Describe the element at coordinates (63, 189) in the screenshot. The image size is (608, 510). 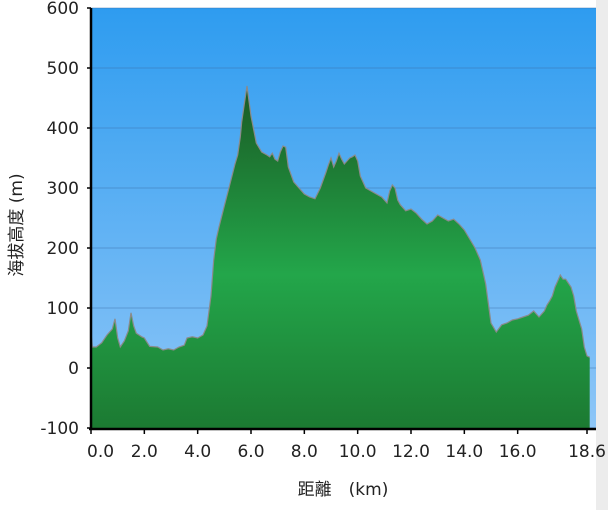
I see `y-tick-label: 300` at that location.